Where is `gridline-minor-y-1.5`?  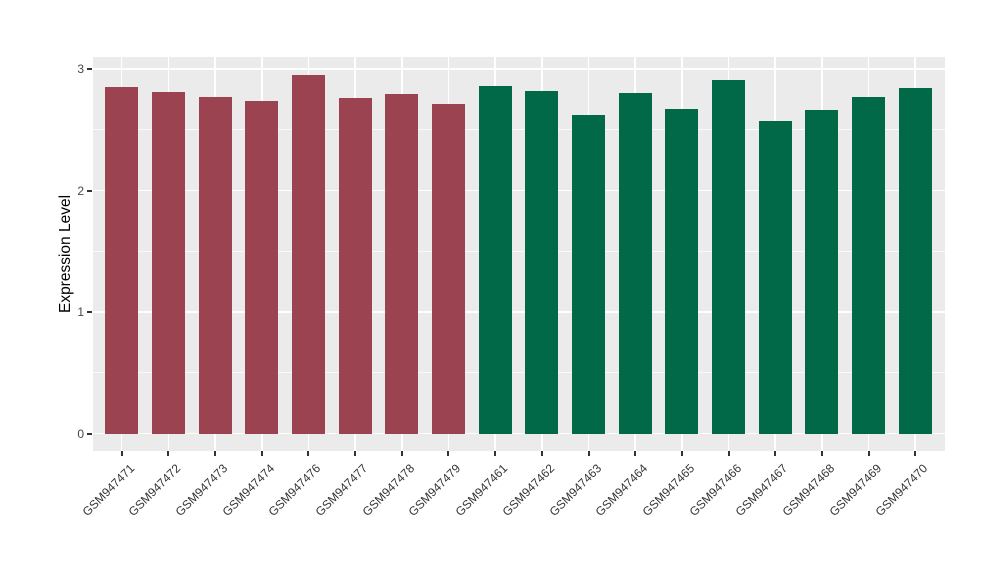 gridline-minor-y-1.5 is located at coordinates (519, 251).